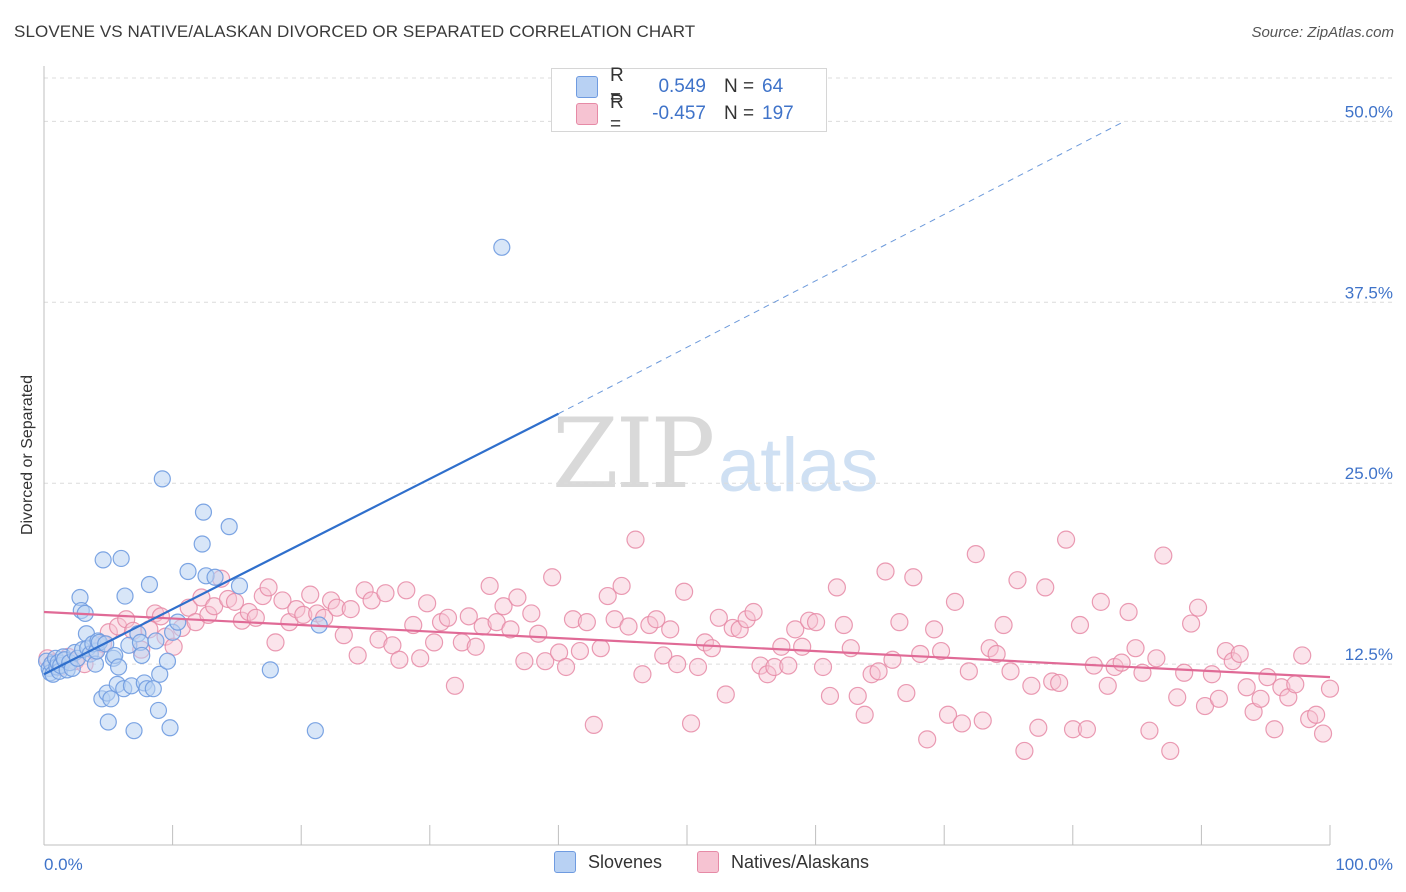 This screenshot has height=892, width=1406. I want to click on series-legend-natives: Natives/Alaskans, so click(783, 862).